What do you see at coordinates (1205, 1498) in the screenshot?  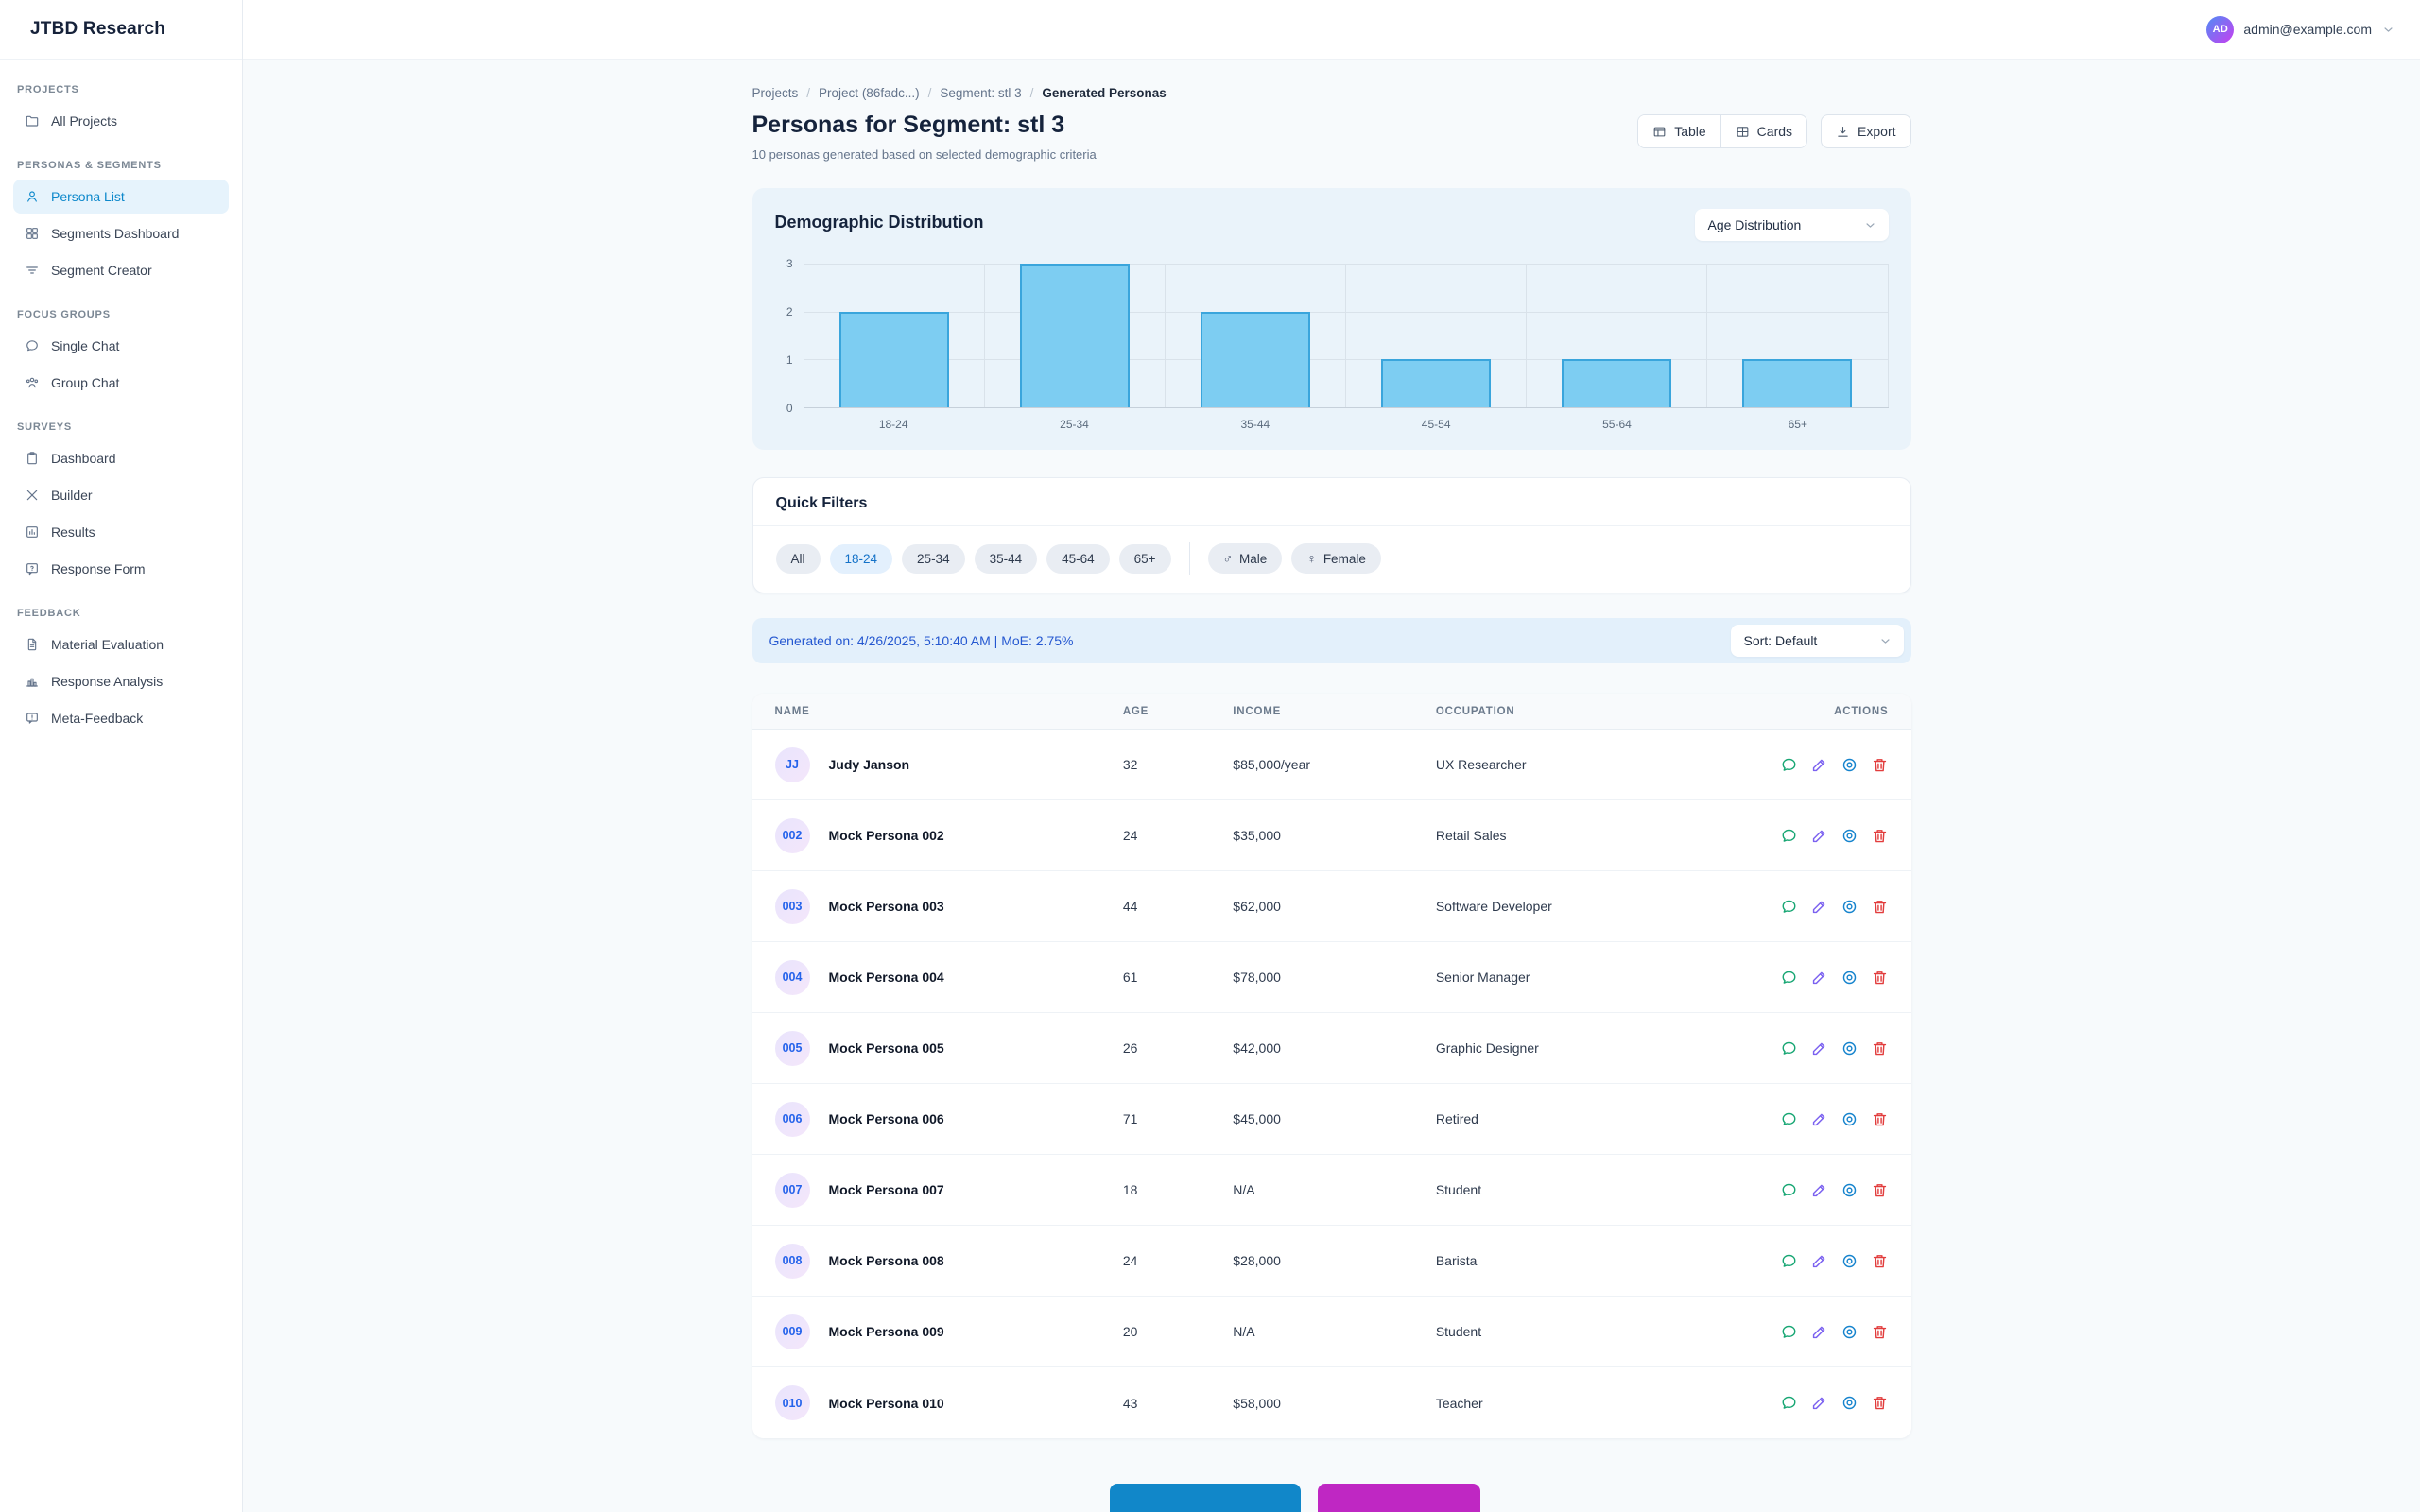 I see `primary-blue-button` at bounding box center [1205, 1498].